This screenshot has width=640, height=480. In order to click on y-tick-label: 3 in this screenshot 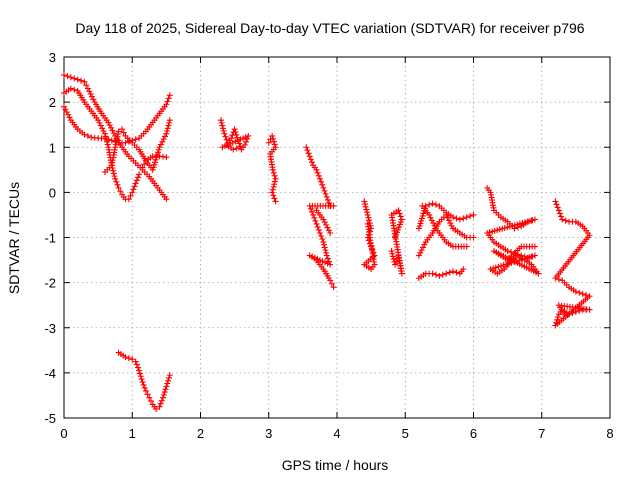, I will do `click(52, 57)`.